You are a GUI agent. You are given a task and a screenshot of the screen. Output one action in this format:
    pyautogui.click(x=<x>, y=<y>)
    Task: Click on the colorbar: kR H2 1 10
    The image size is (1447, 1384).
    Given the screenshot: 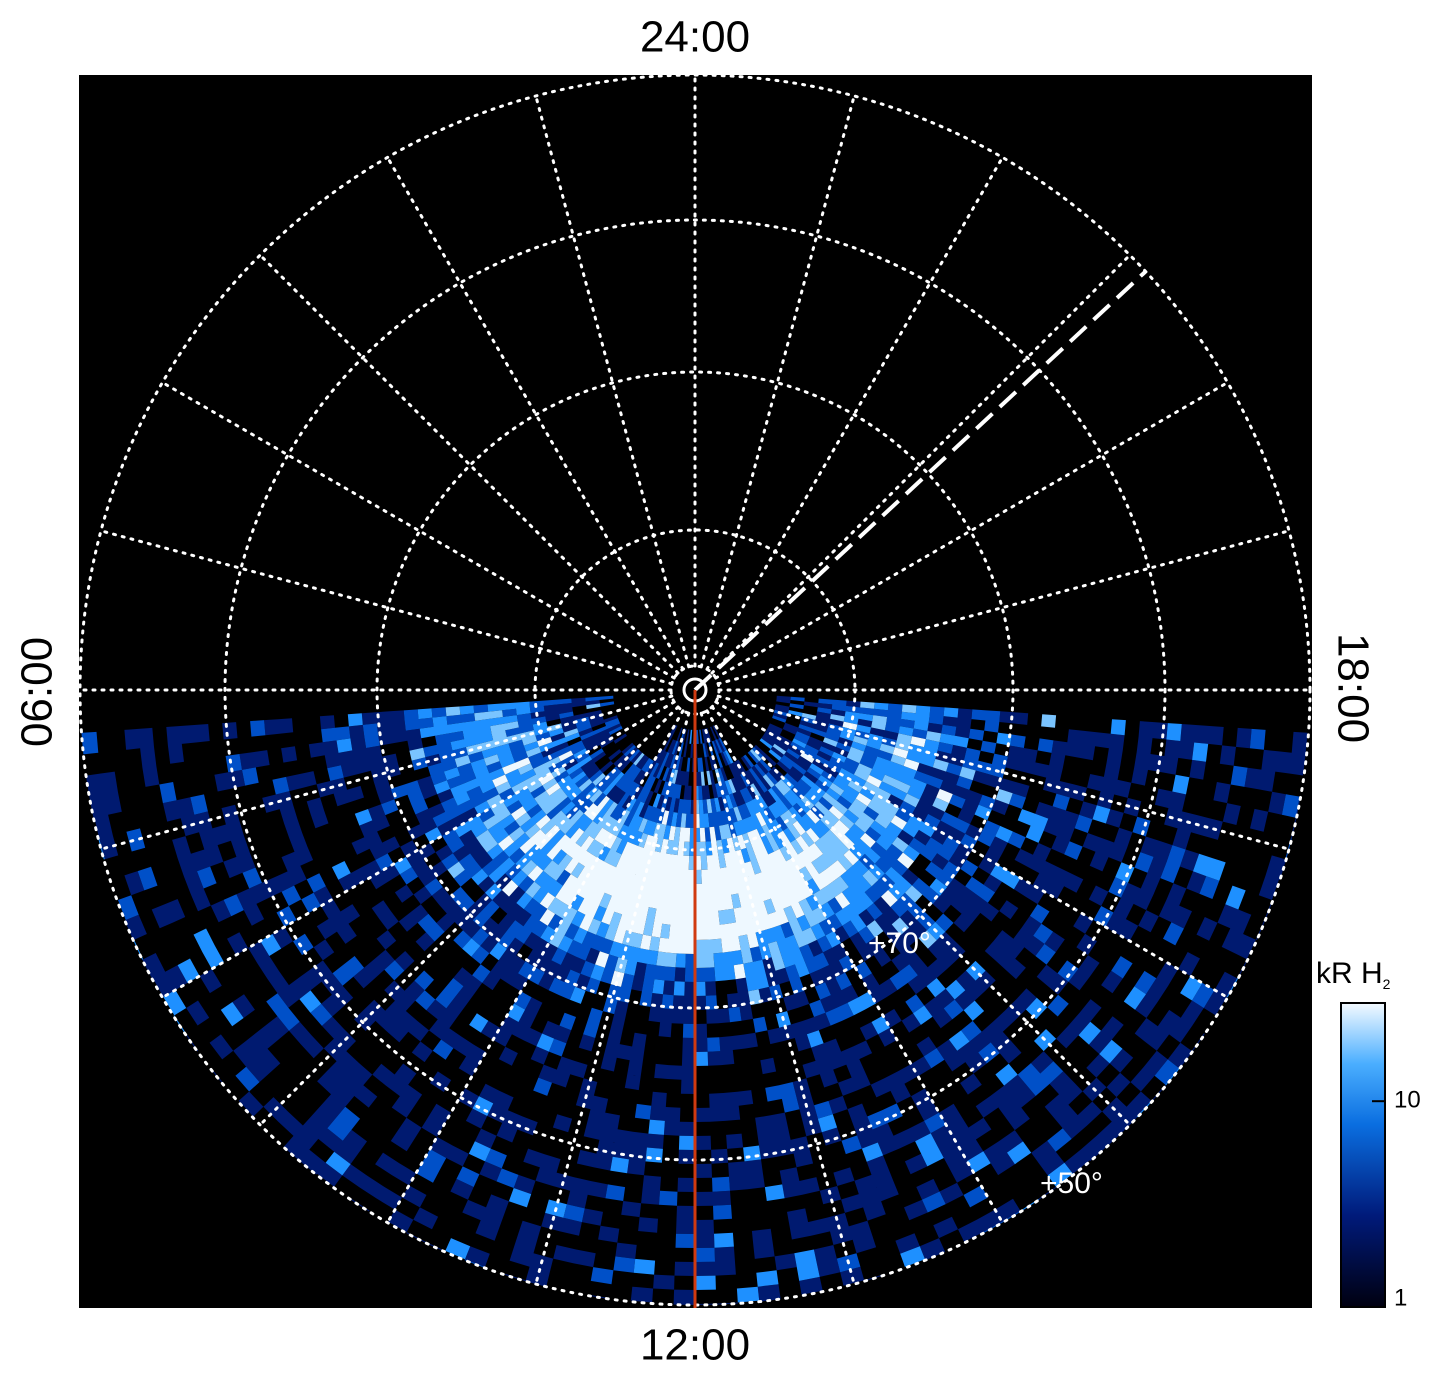 What is the action you would take?
    pyautogui.click(x=1368, y=1134)
    